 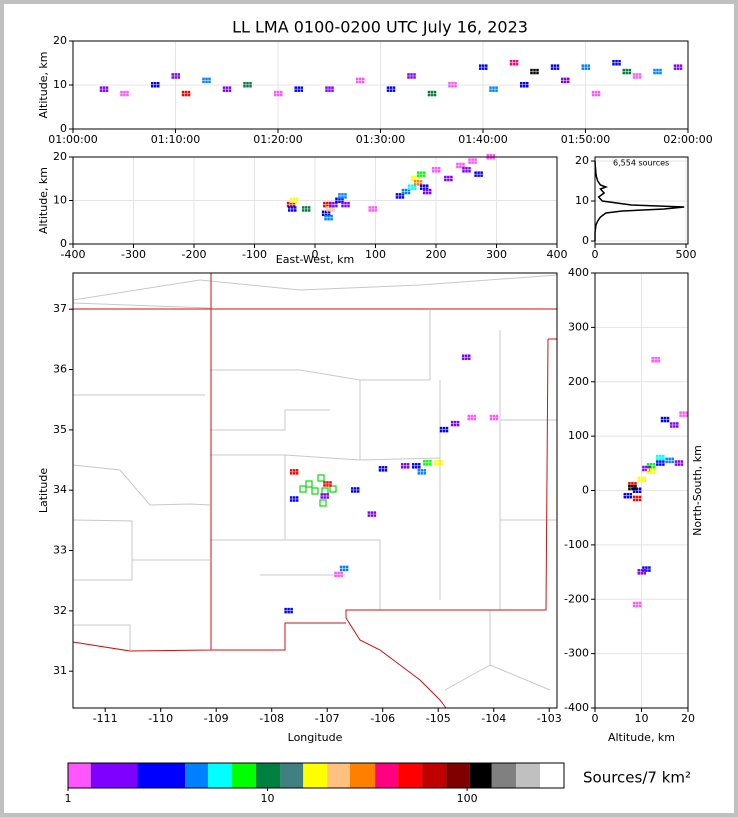 What do you see at coordinates (380, 27) in the screenshot?
I see `chart-title: LL LMA 0100-0200 UTC July 16, 2023` at bounding box center [380, 27].